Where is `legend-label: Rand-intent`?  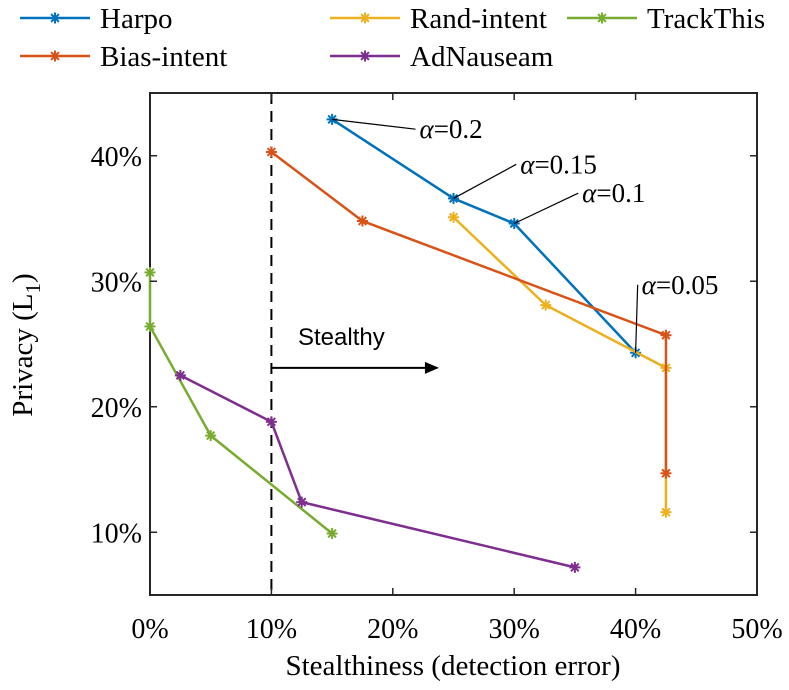
legend-label: Rand-intent is located at coordinates (478, 19).